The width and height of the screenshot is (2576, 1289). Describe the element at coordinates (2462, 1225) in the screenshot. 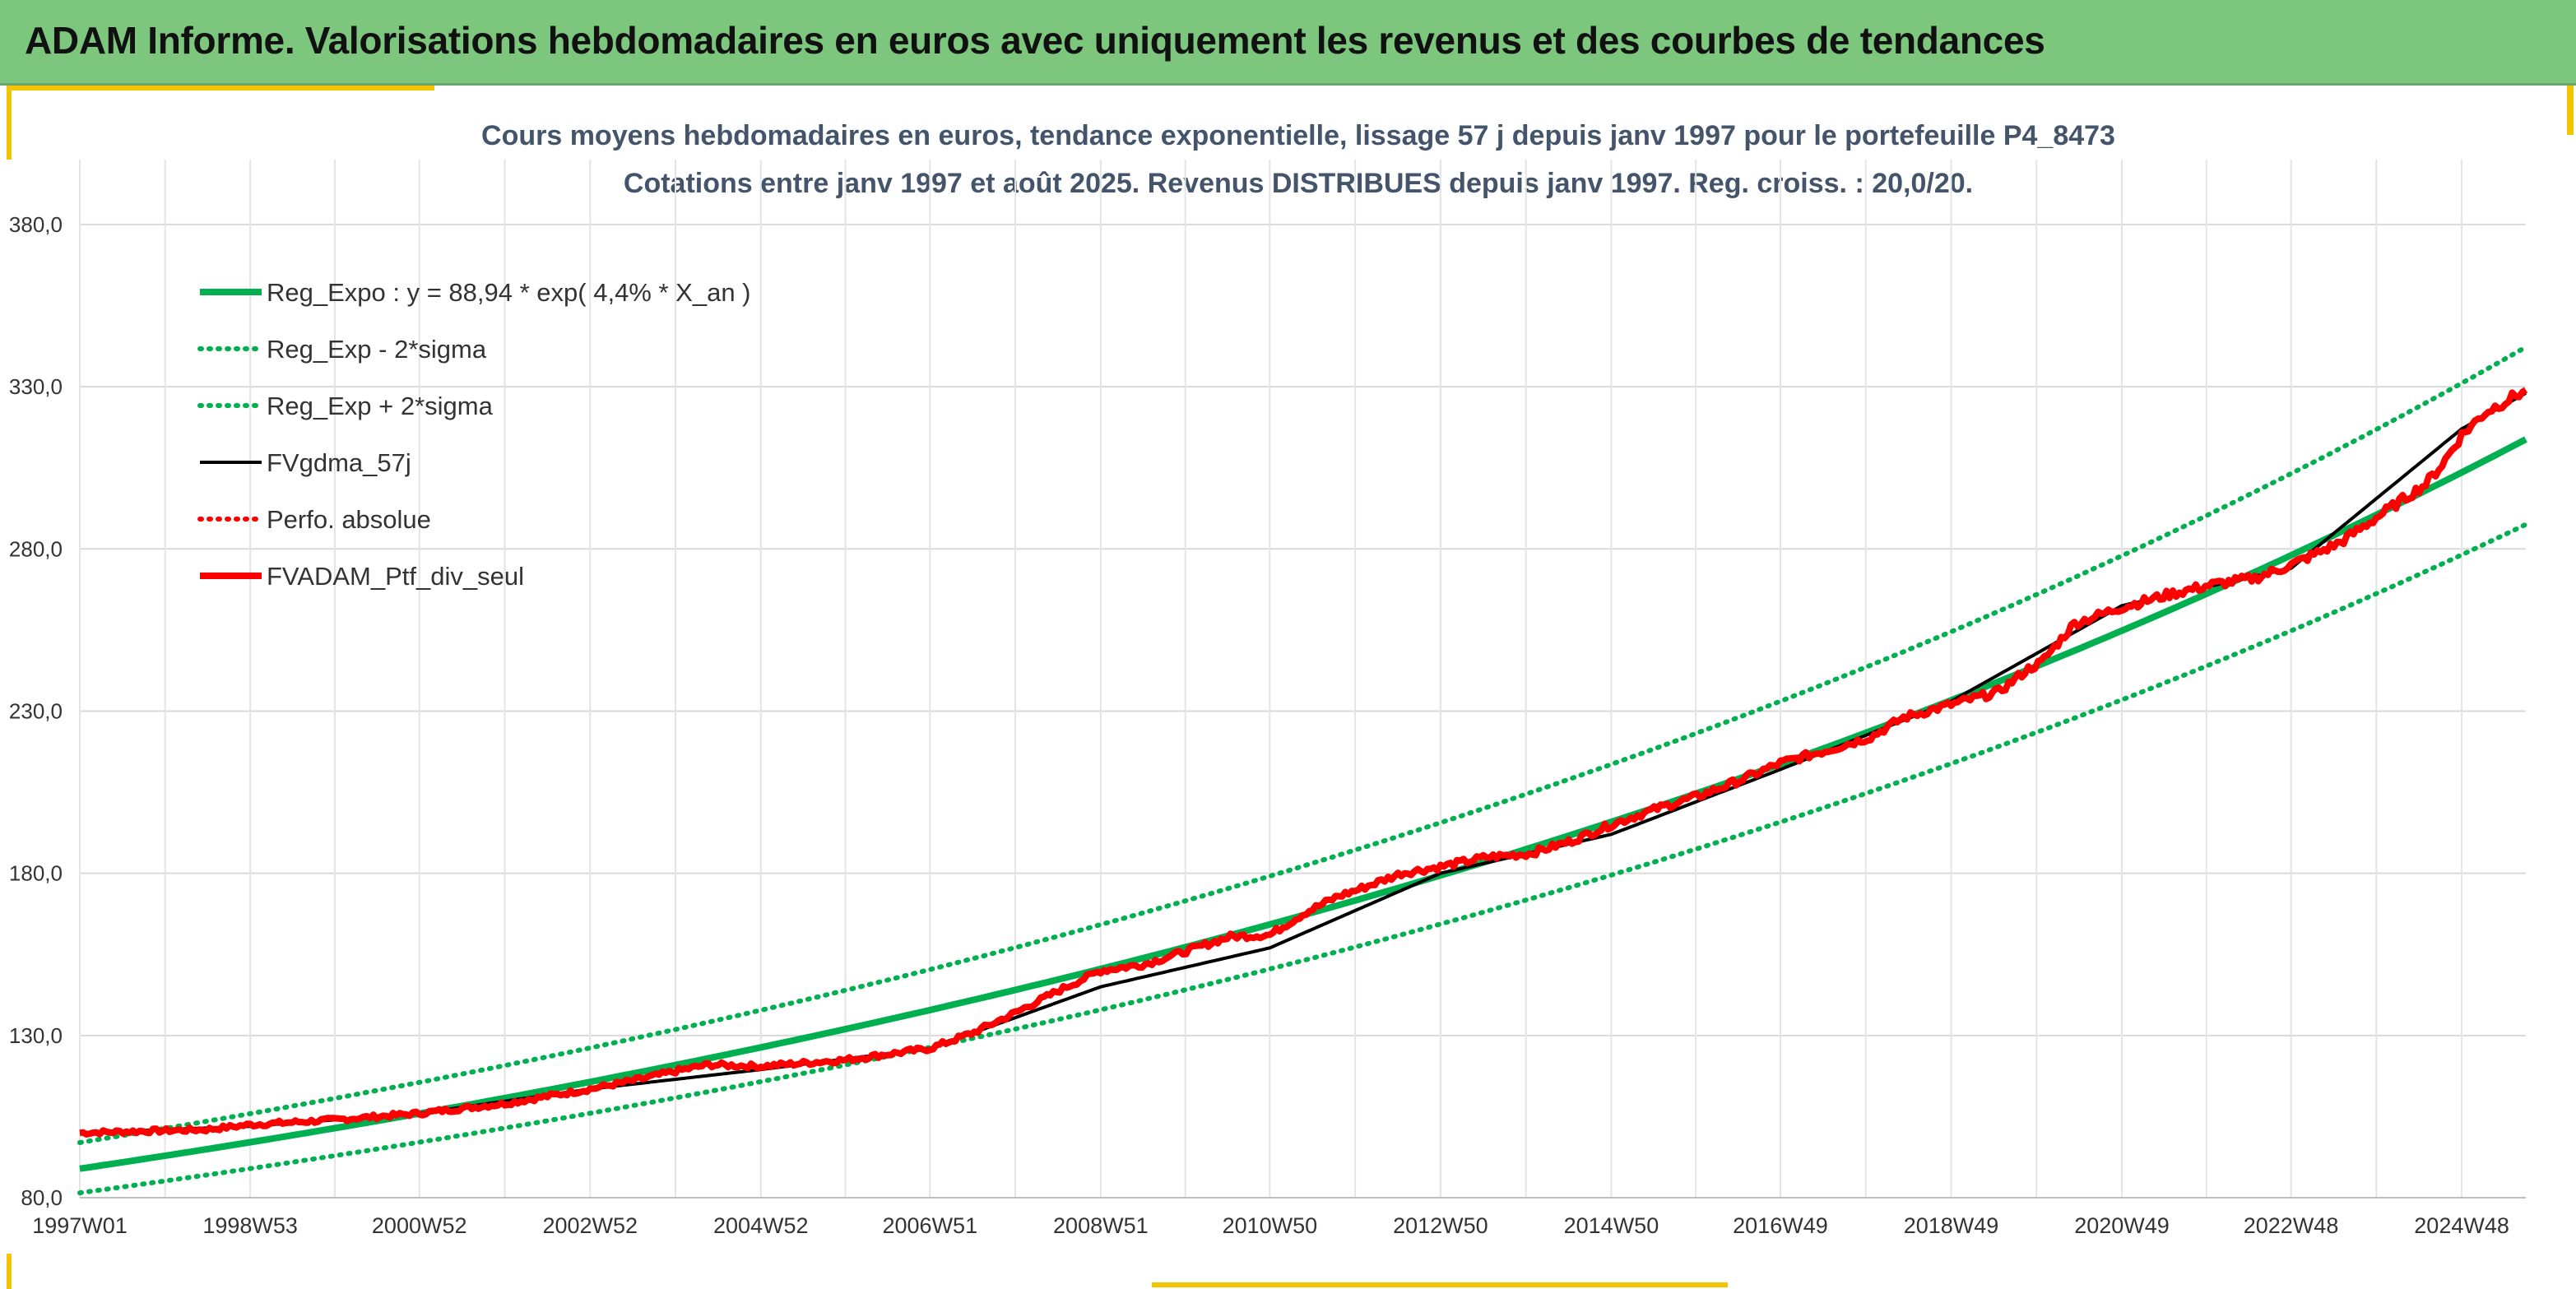

I see `x-tick-label: 2024W48` at that location.